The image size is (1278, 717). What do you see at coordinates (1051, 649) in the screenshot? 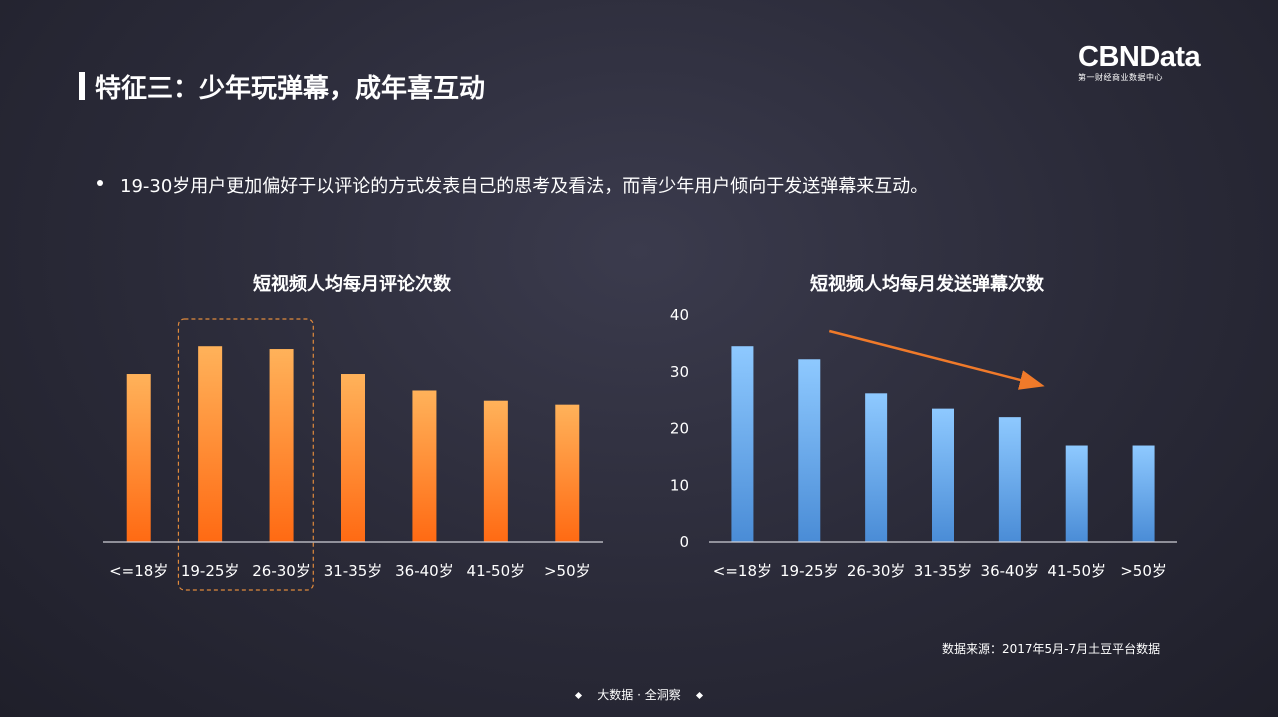
I see `data-source: 数据来源：2017年5月-7月土豆平台数据` at bounding box center [1051, 649].